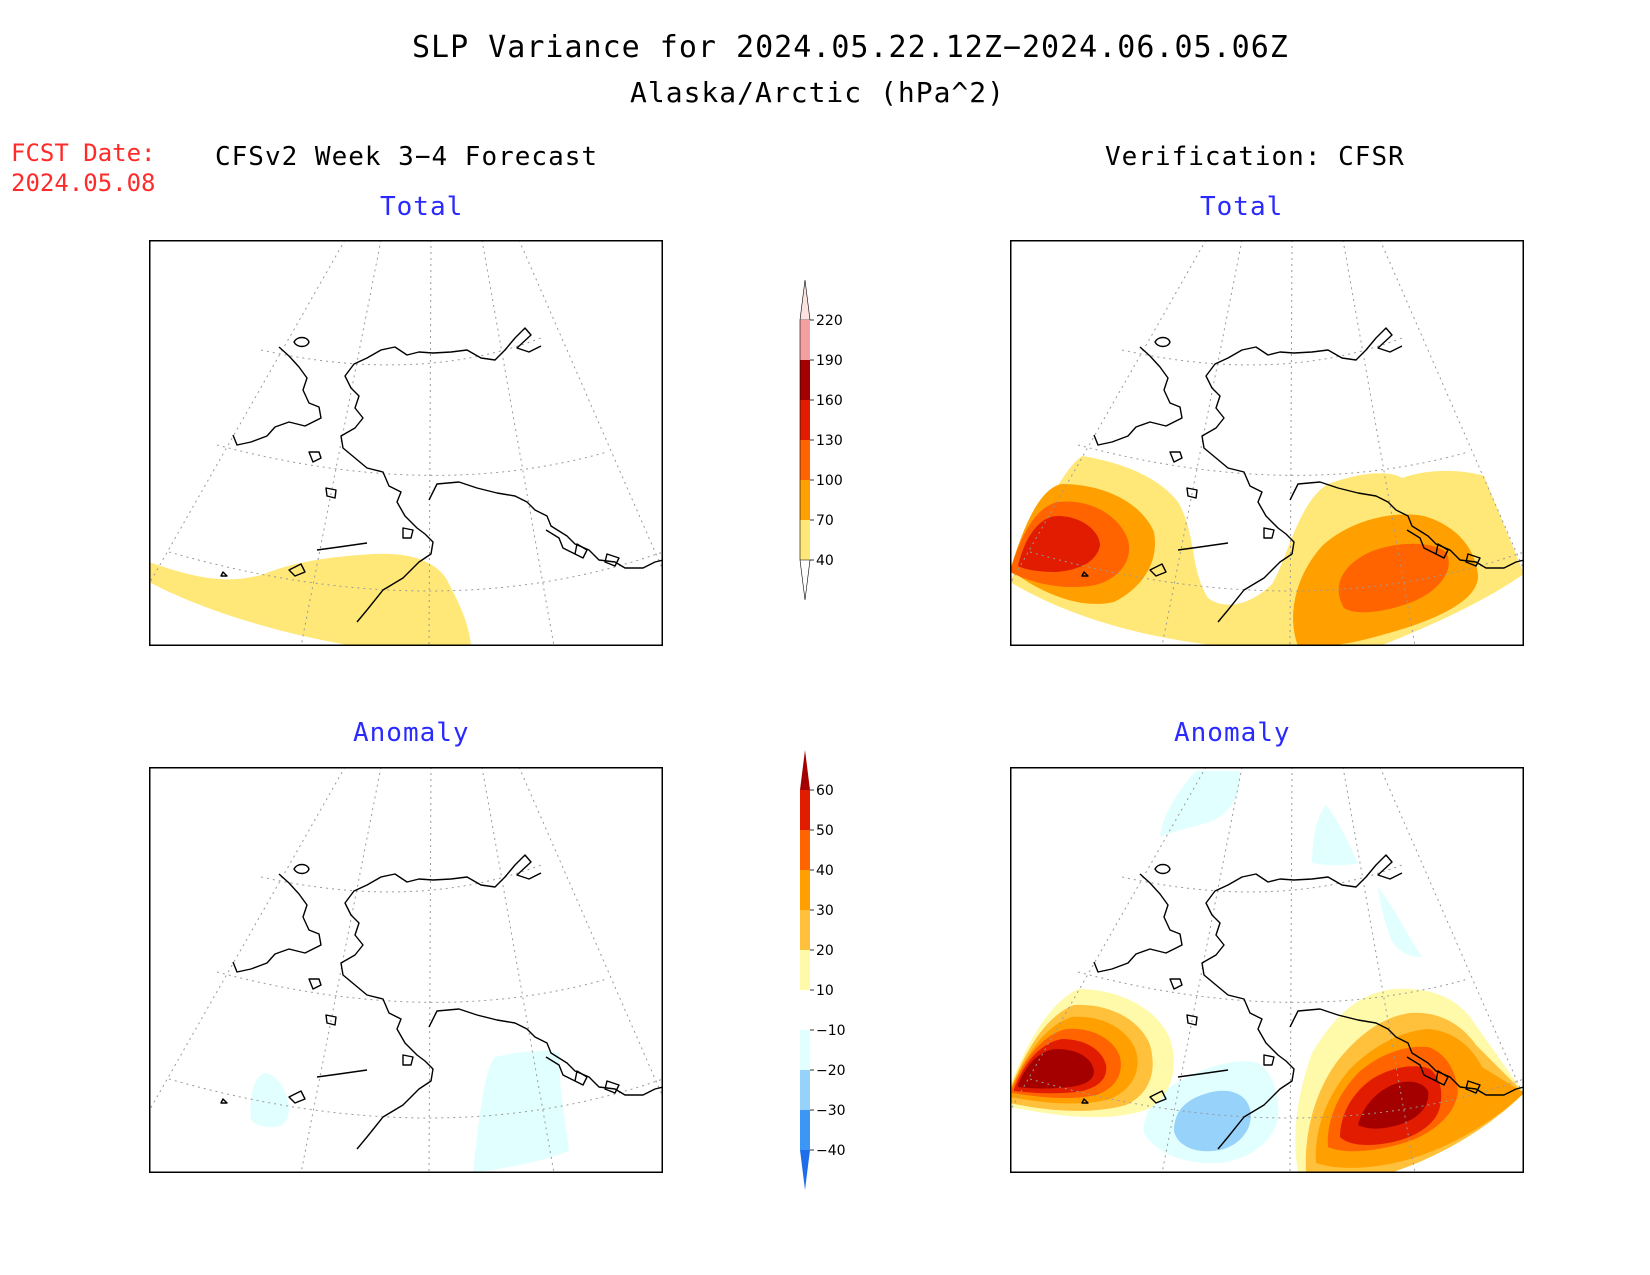 This screenshot has height=1275, width=1650. I want to click on map-verification-total, so click(1267, 443).